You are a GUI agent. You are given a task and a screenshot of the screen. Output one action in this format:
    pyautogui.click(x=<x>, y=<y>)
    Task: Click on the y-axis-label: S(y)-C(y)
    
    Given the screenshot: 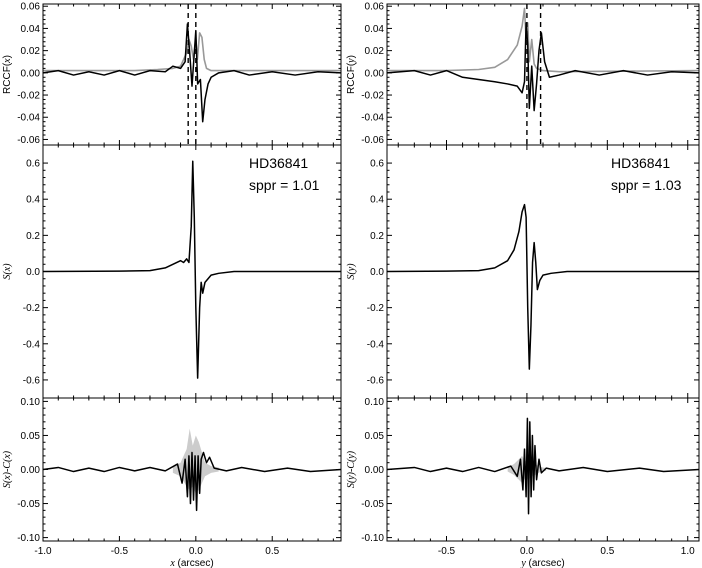 What is the action you would take?
    pyautogui.click(x=351, y=469)
    